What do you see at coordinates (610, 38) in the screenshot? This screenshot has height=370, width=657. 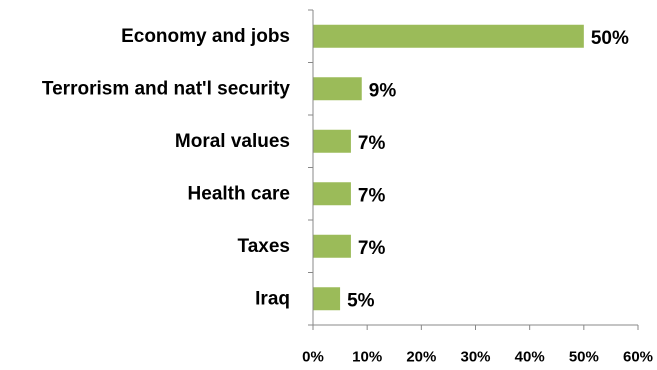 I see `value-label: 50%` at bounding box center [610, 38].